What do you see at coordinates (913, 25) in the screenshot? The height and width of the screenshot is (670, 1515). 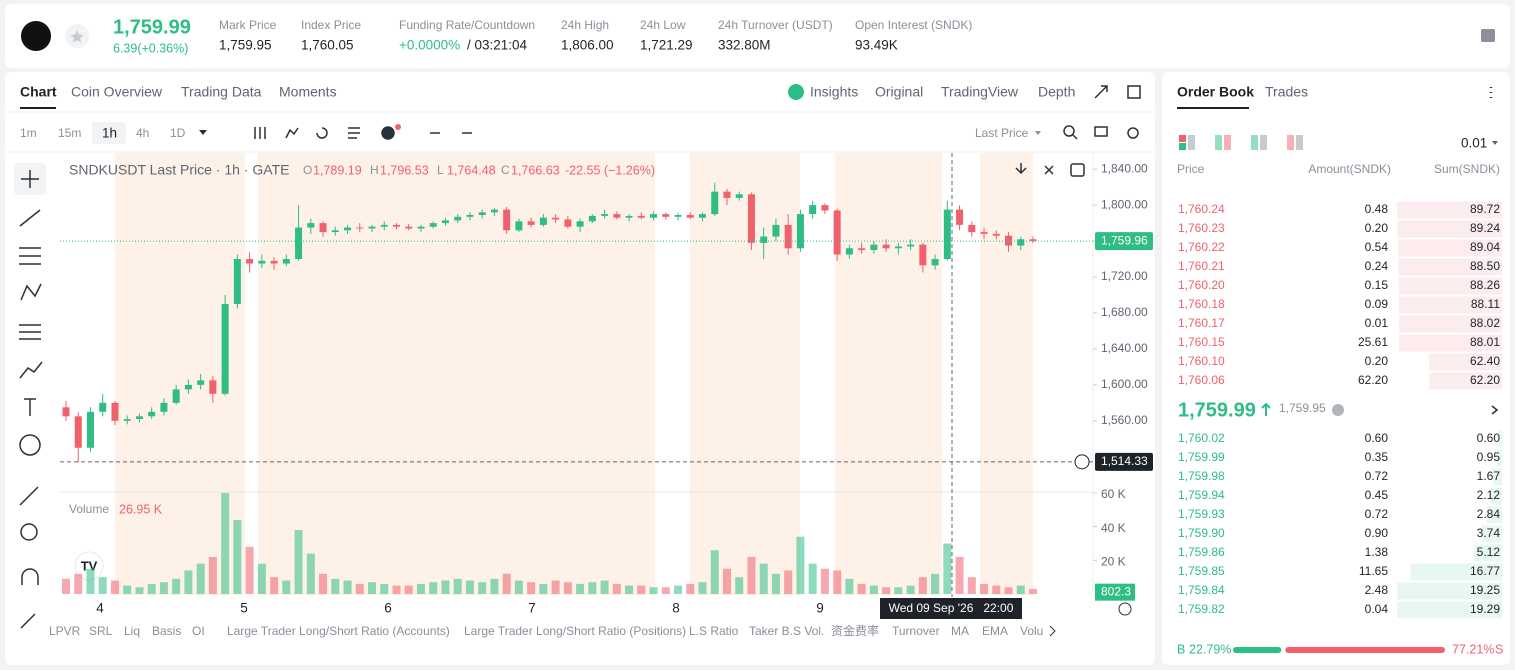 I see `stat-label: Open Interest (SNDK)` at bounding box center [913, 25].